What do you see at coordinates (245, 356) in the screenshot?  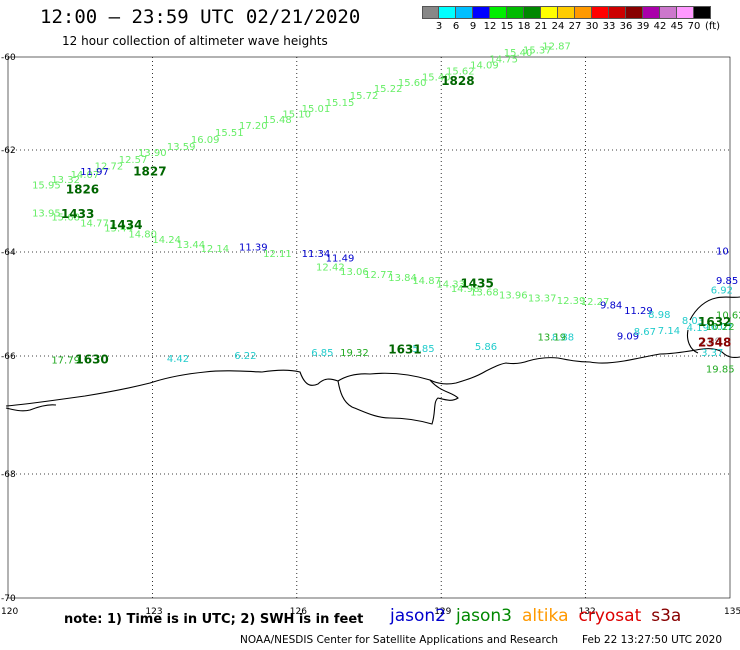 I see `wave-height-value: 6.22` at bounding box center [245, 356].